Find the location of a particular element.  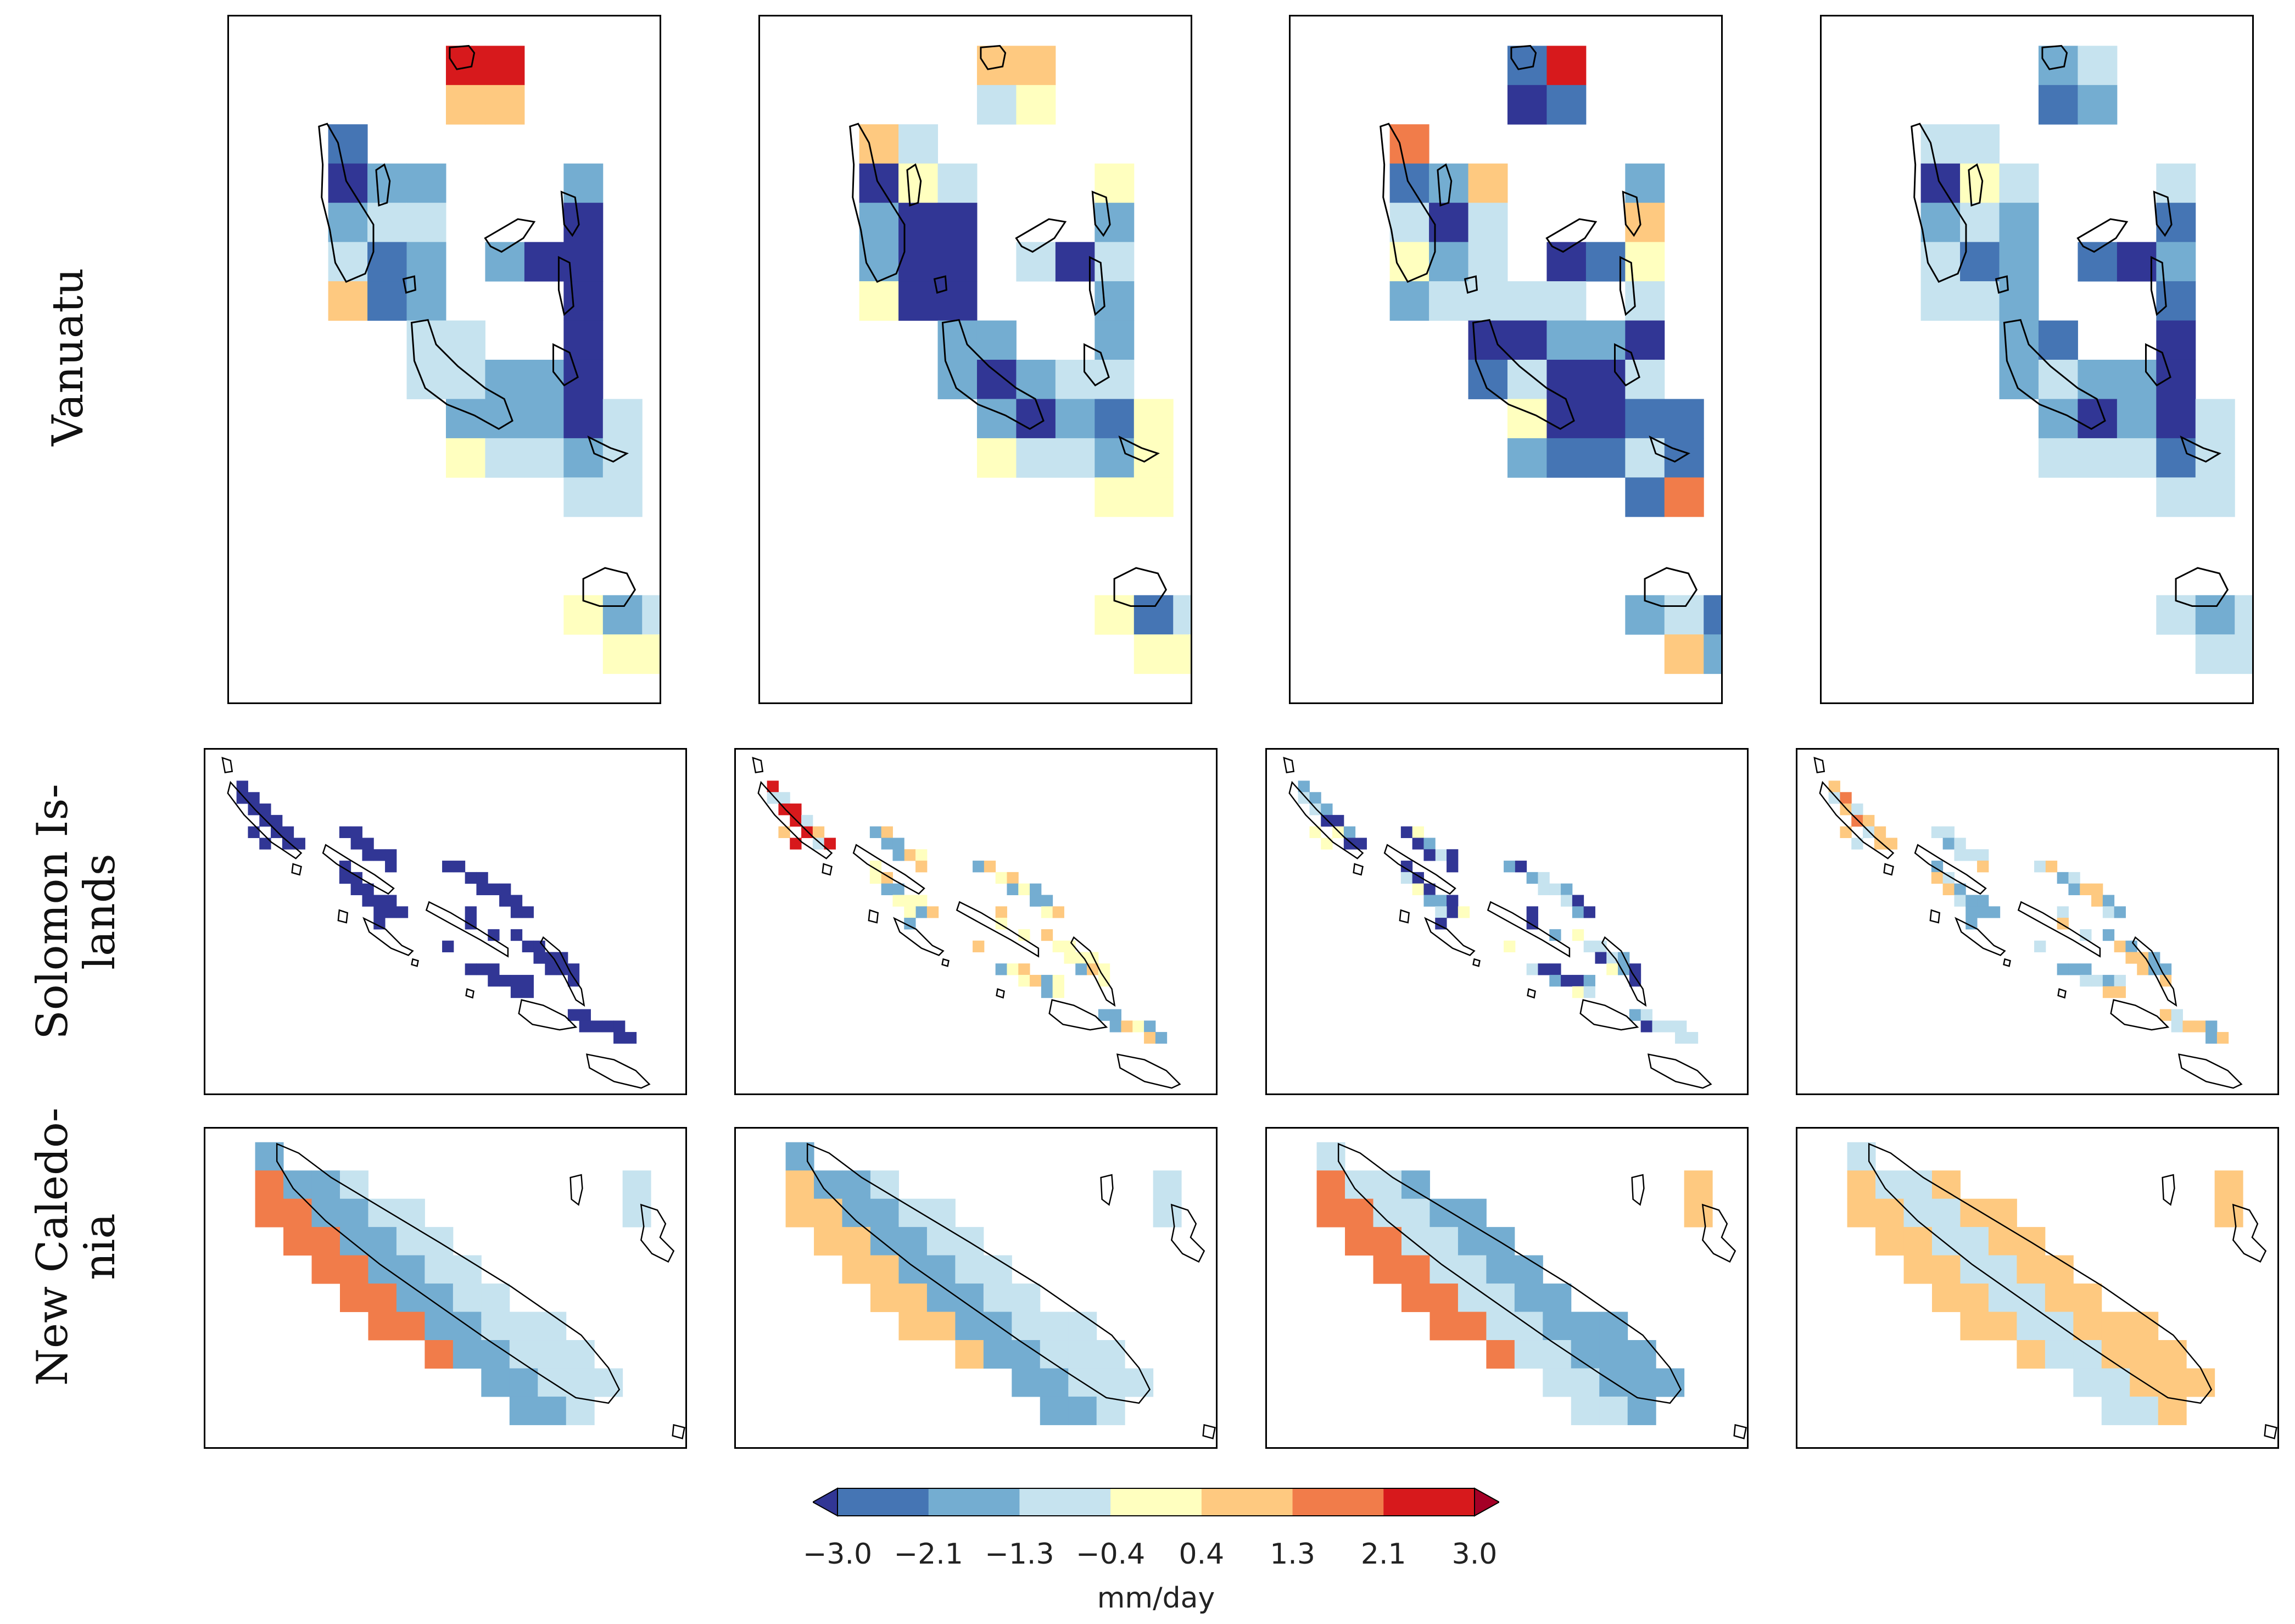

colorbar-tick-label: −3.0 is located at coordinates (837, 1554).